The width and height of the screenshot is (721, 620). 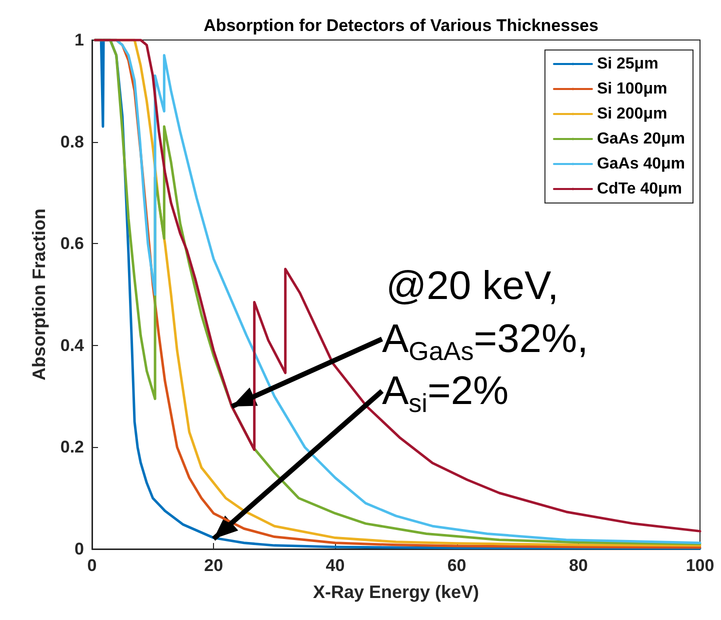 I want to click on x-tick-label: 100, so click(x=700, y=565).